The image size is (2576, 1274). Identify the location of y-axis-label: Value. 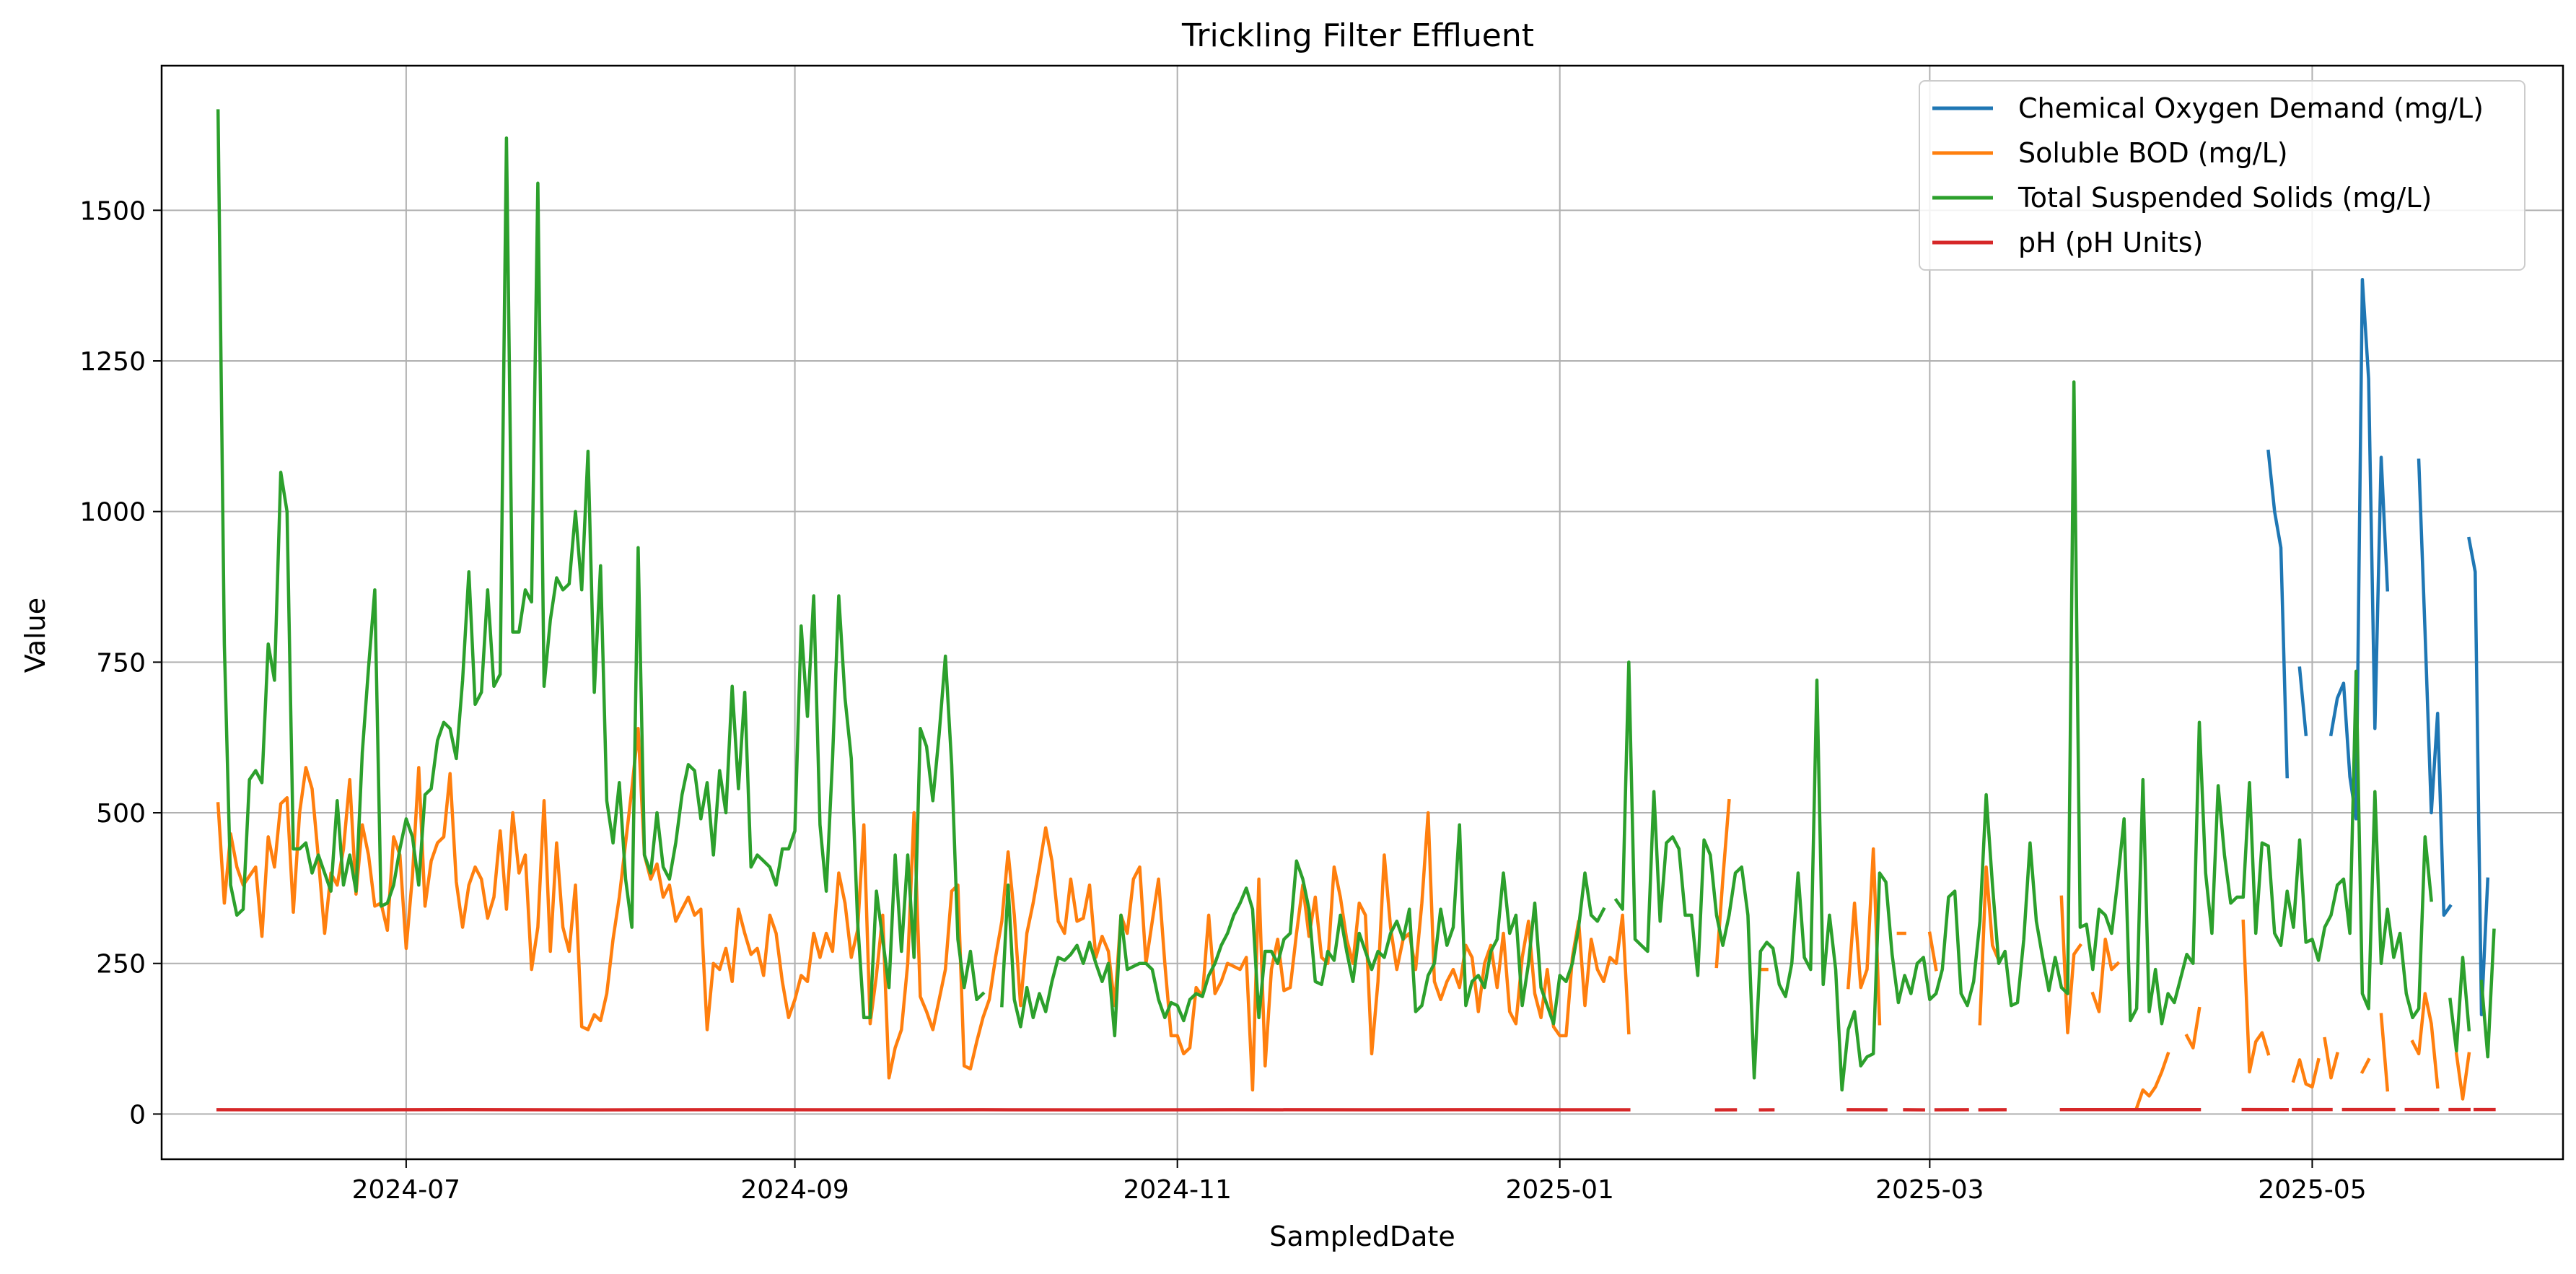
(35, 635).